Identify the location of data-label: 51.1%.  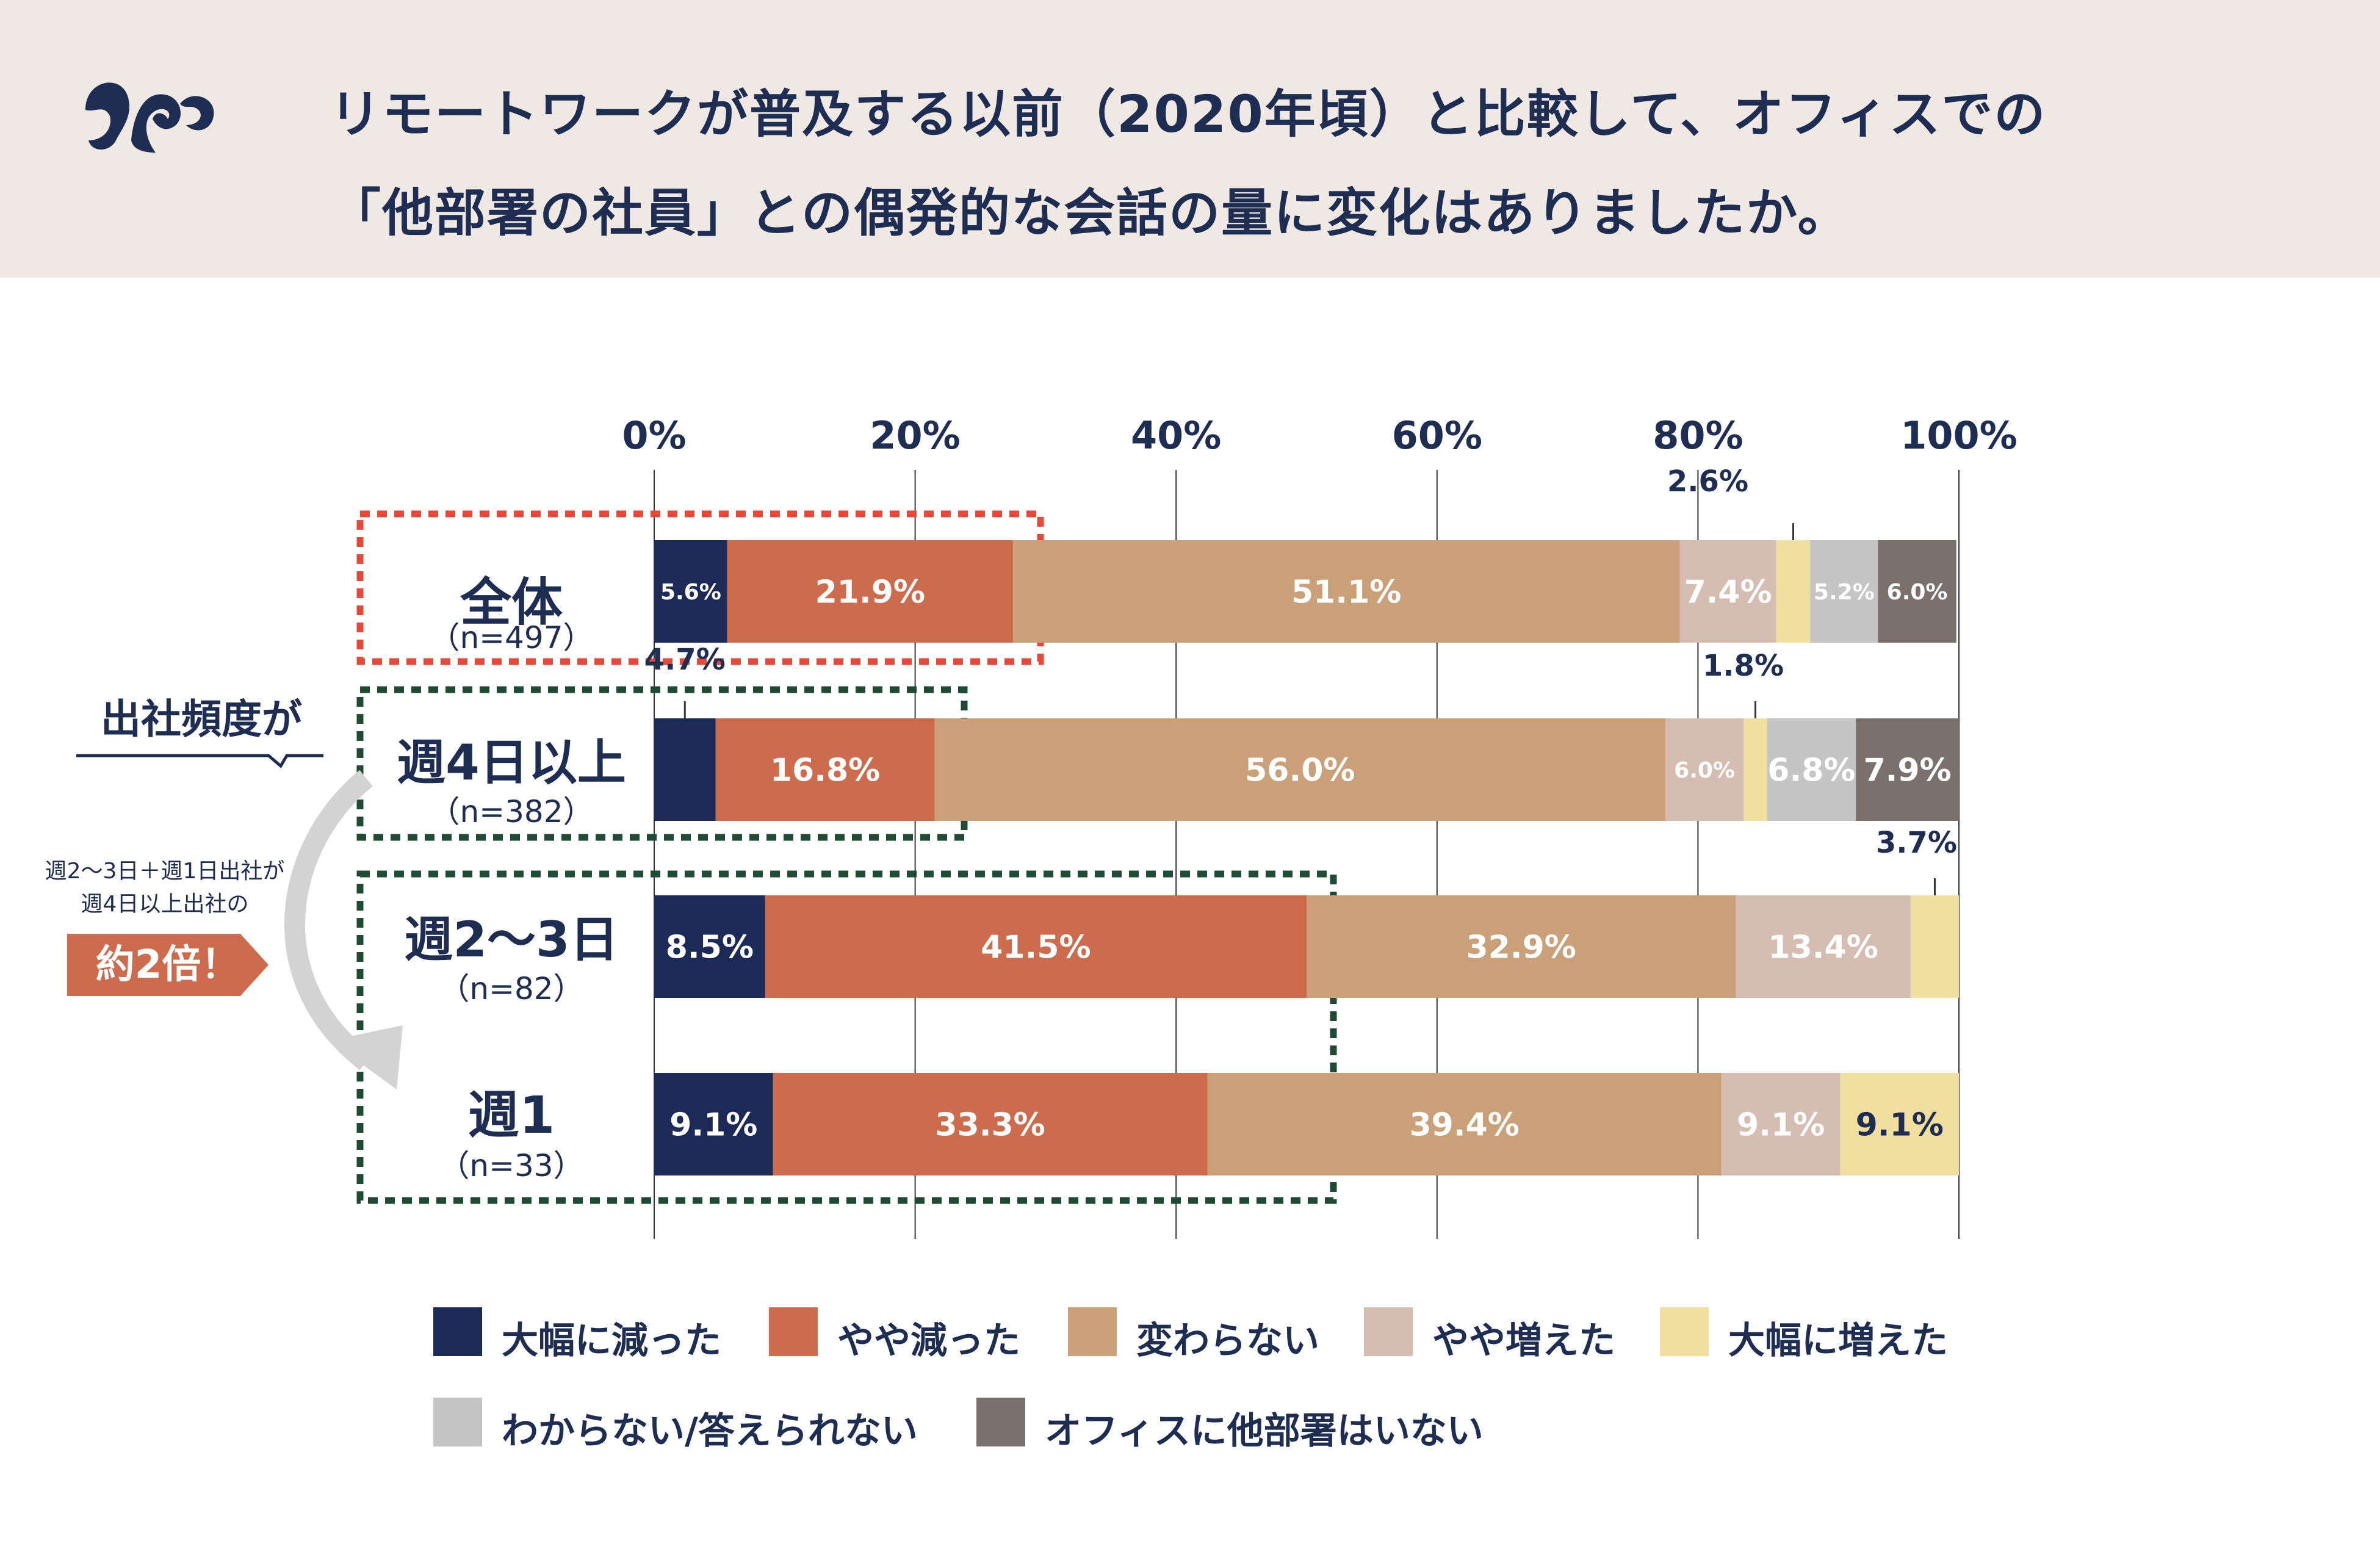
(1346, 593).